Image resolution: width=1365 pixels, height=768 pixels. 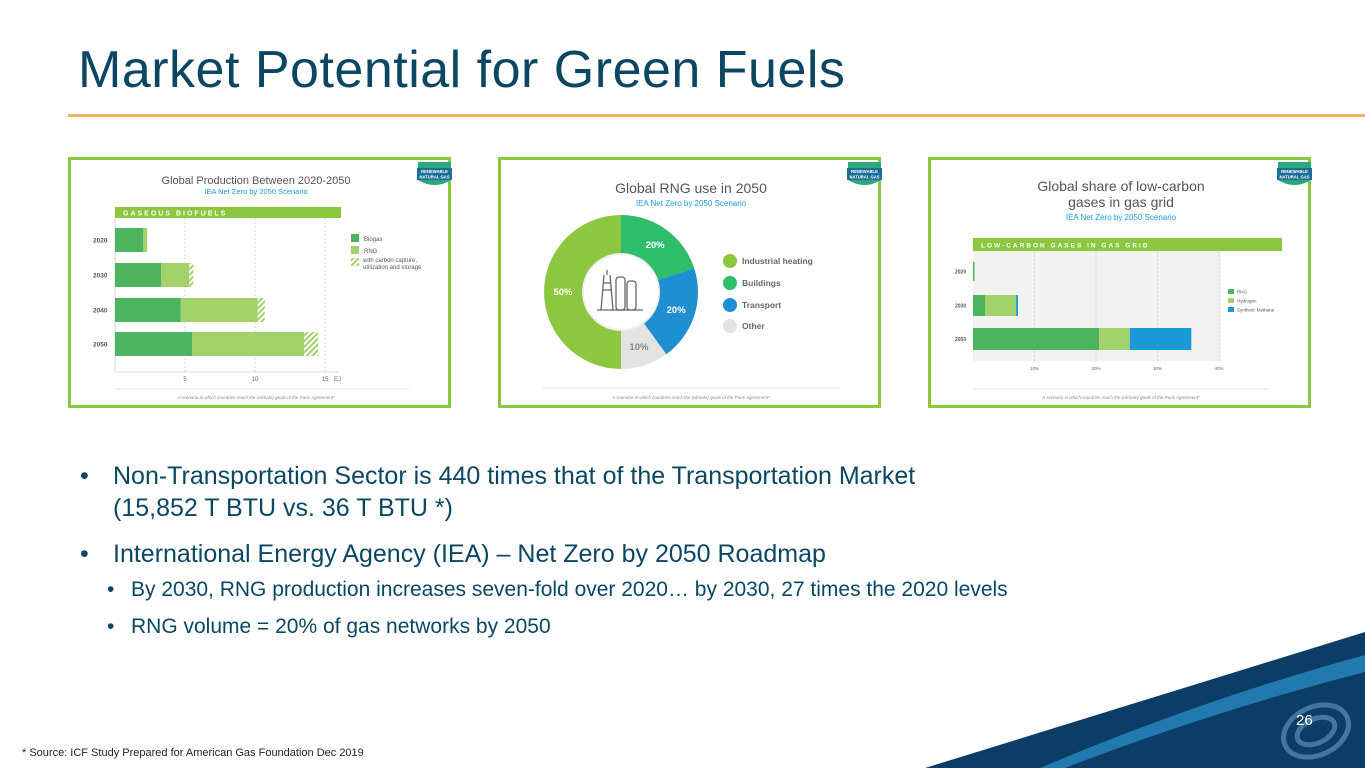 What do you see at coordinates (185, 380) in the screenshot?
I see `x-tick-label: 5` at bounding box center [185, 380].